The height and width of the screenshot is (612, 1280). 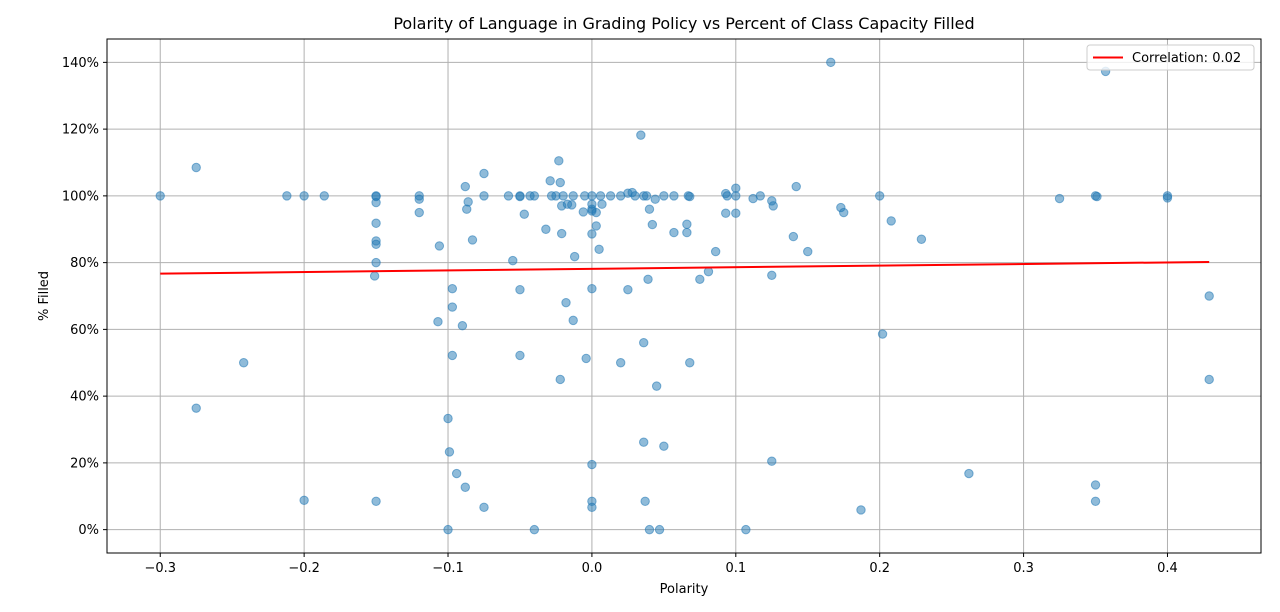 What do you see at coordinates (84, 397) in the screenshot?
I see `y-tick-label: 40%` at bounding box center [84, 397].